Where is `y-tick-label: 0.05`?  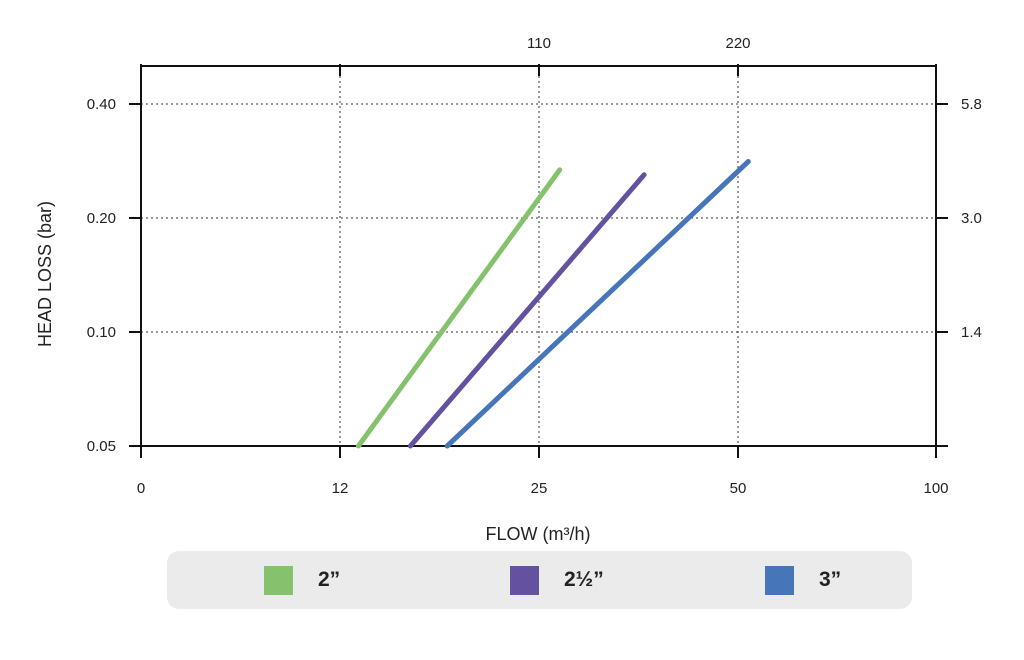 y-tick-label: 0.05 is located at coordinates (101, 446).